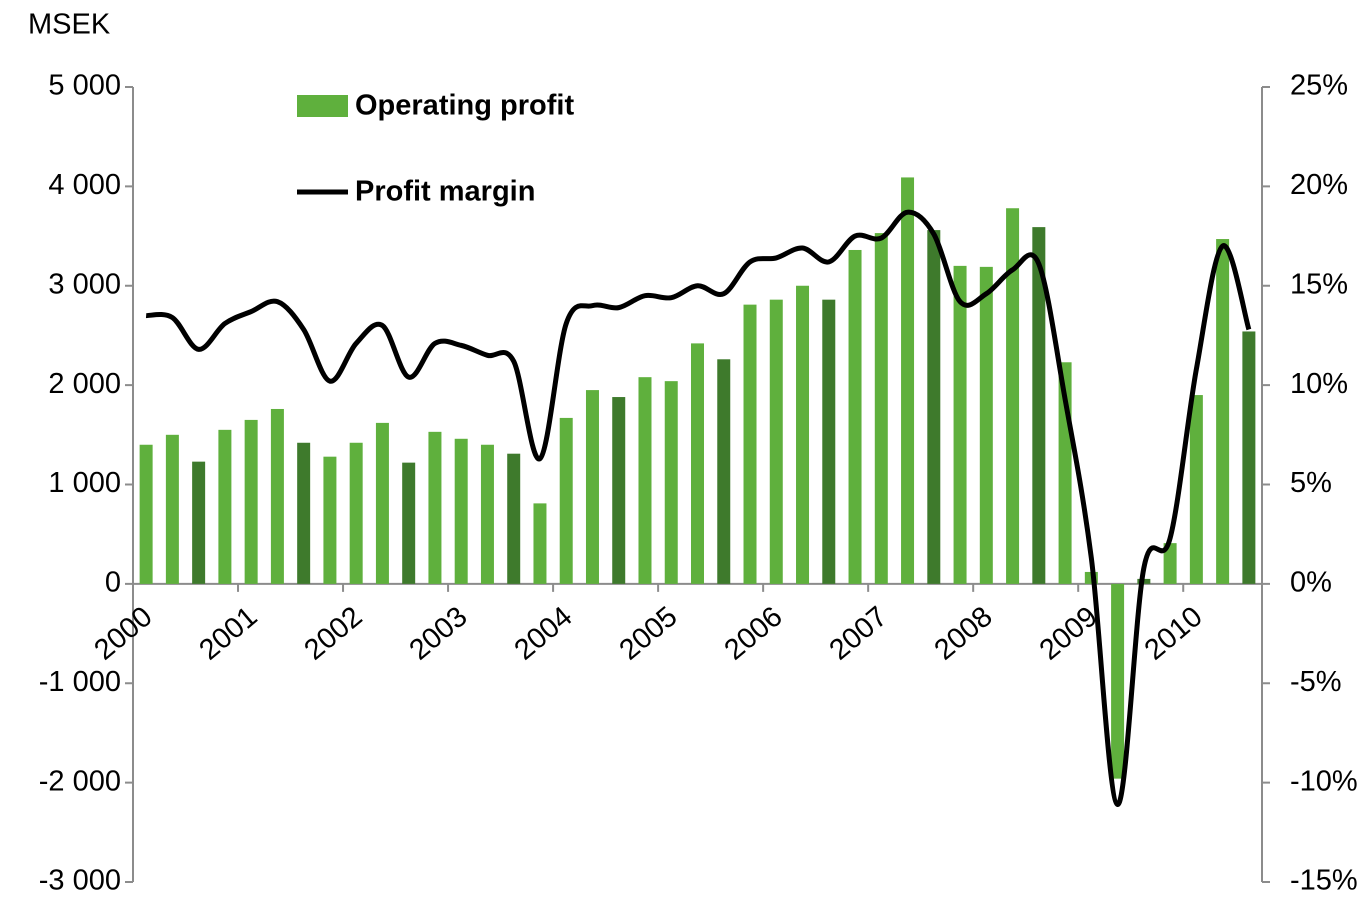 The width and height of the screenshot is (1371, 901). Describe the element at coordinates (464, 106) in the screenshot. I see `legend-label: Operating profit` at that location.